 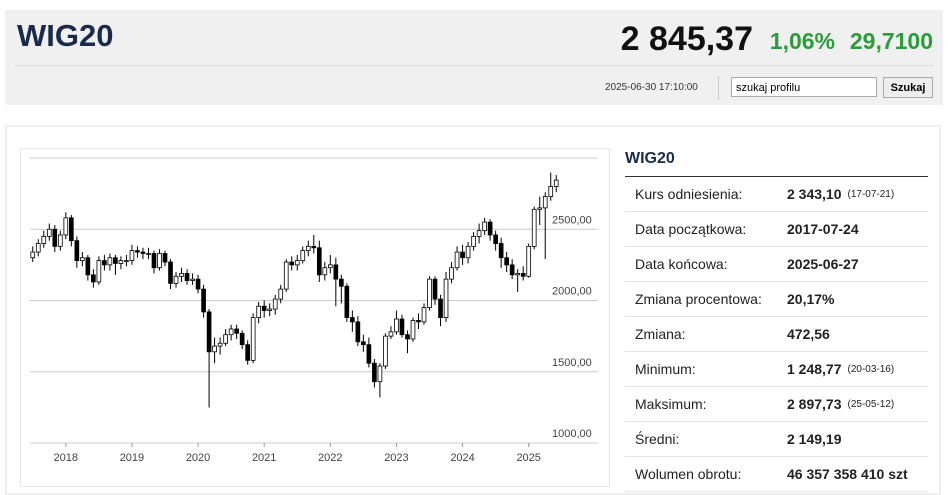 I want to click on separator, so click(x=474, y=65).